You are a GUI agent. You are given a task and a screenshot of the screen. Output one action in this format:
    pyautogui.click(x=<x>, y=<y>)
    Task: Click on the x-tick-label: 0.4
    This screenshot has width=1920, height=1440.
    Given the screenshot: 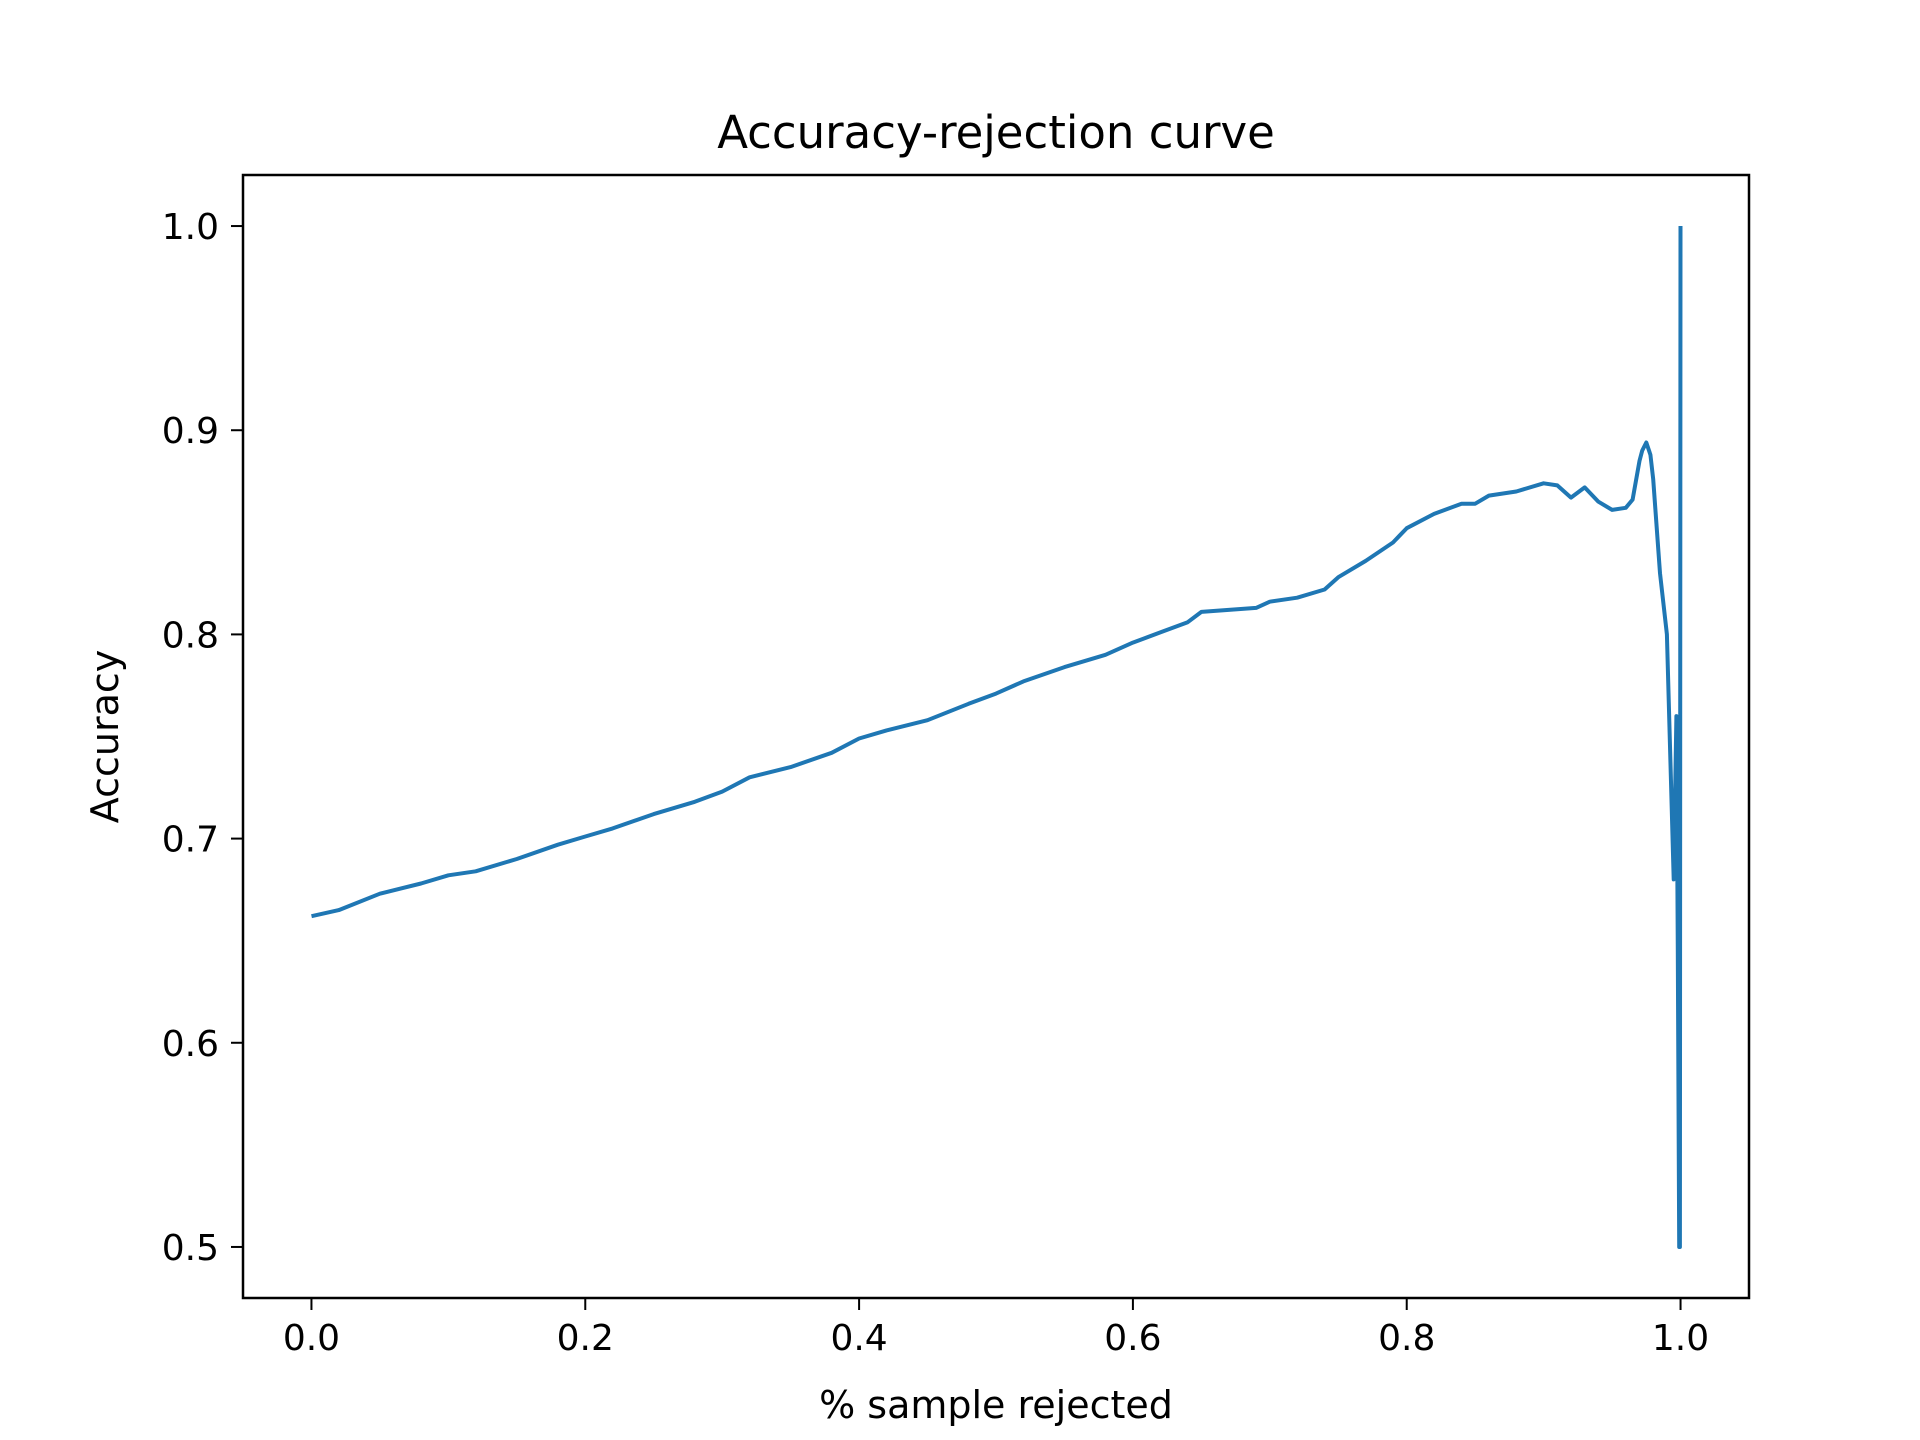 What is the action you would take?
    pyautogui.click(x=858, y=1338)
    